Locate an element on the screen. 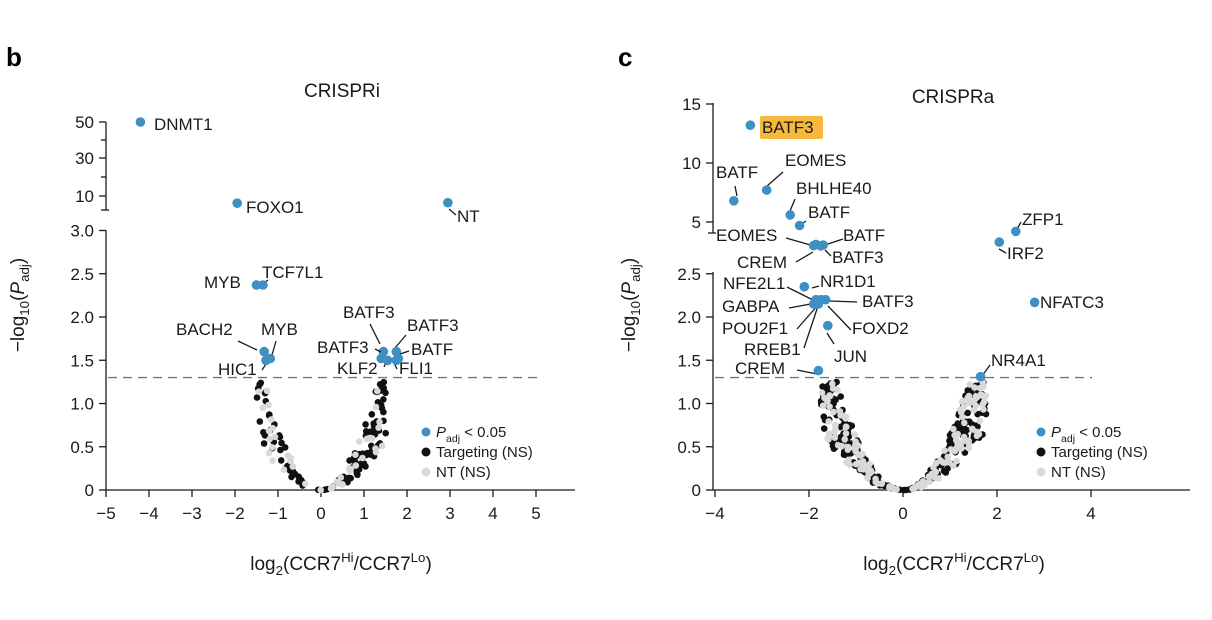  b-y-tick-label: 30 is located at coordinates (84, 158).